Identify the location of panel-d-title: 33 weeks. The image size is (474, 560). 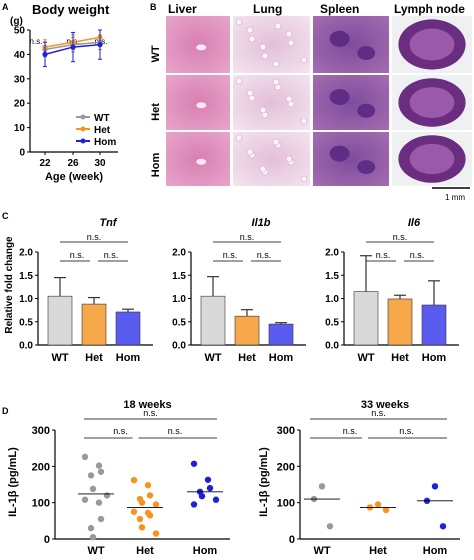
(385, 405).